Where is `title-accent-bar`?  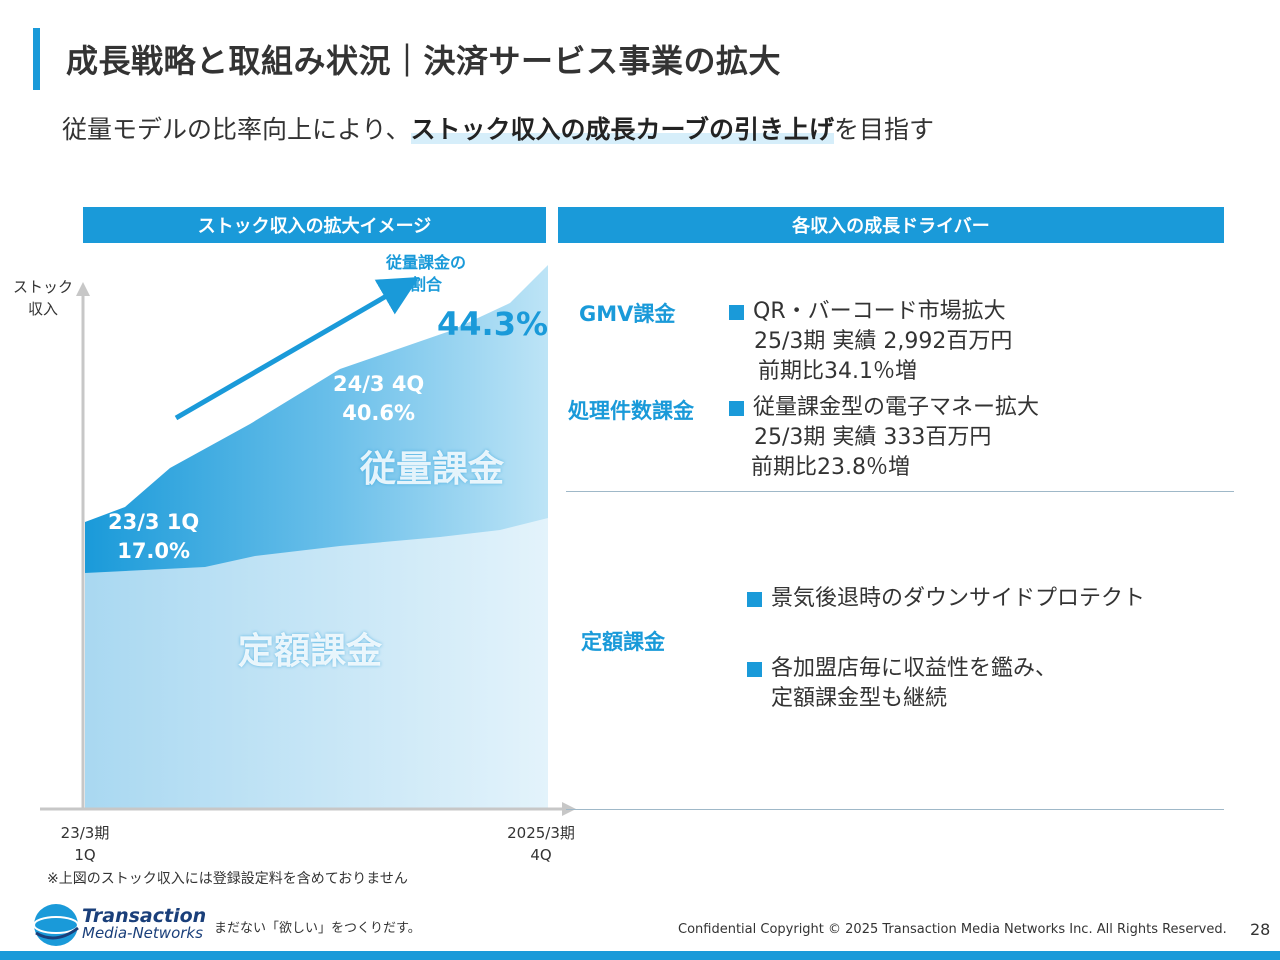 title-accent-bar is located at coordinates (36, 59).